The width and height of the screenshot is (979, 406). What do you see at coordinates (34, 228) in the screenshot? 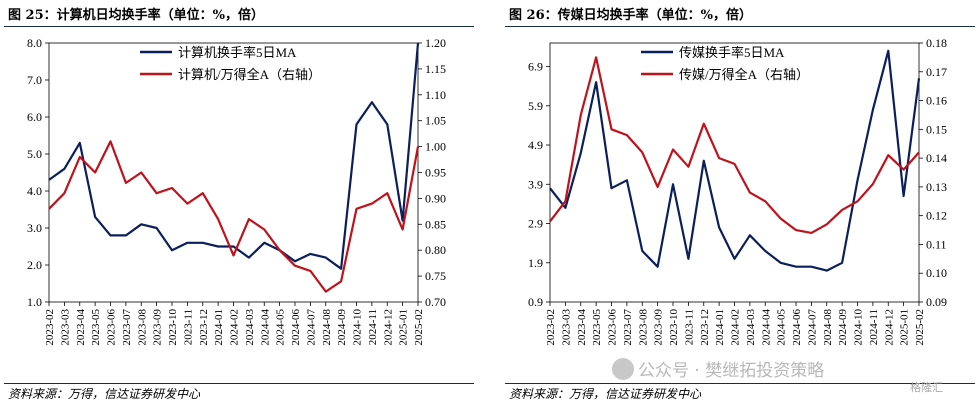
I see `y-left-tick-label: 3.0` at bounding box center [34, 228].